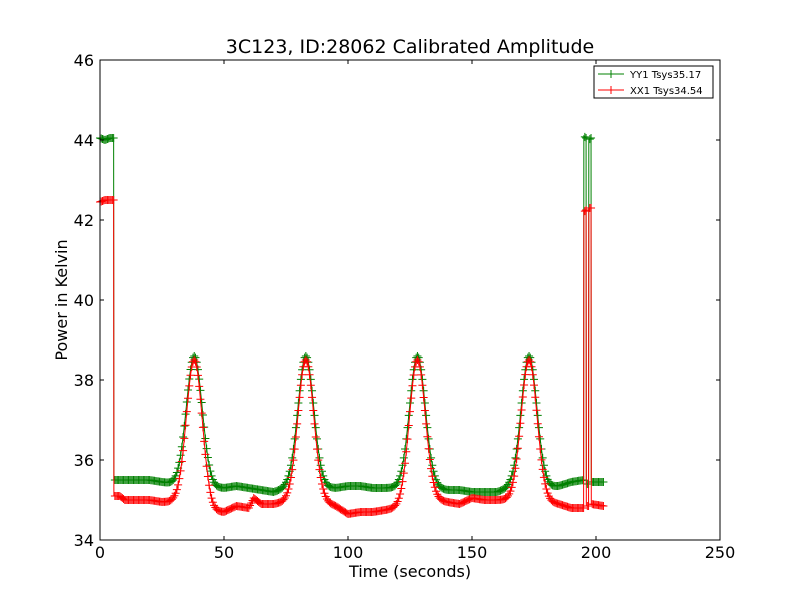  What do you see at coordinates (84, 220) in the screenshot?
I see `y-tick-label-4: 42` at bounding box center [84, 220].